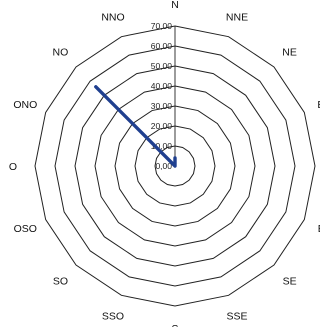  I want to click on tick-label: 0,00, so click(163, 166).